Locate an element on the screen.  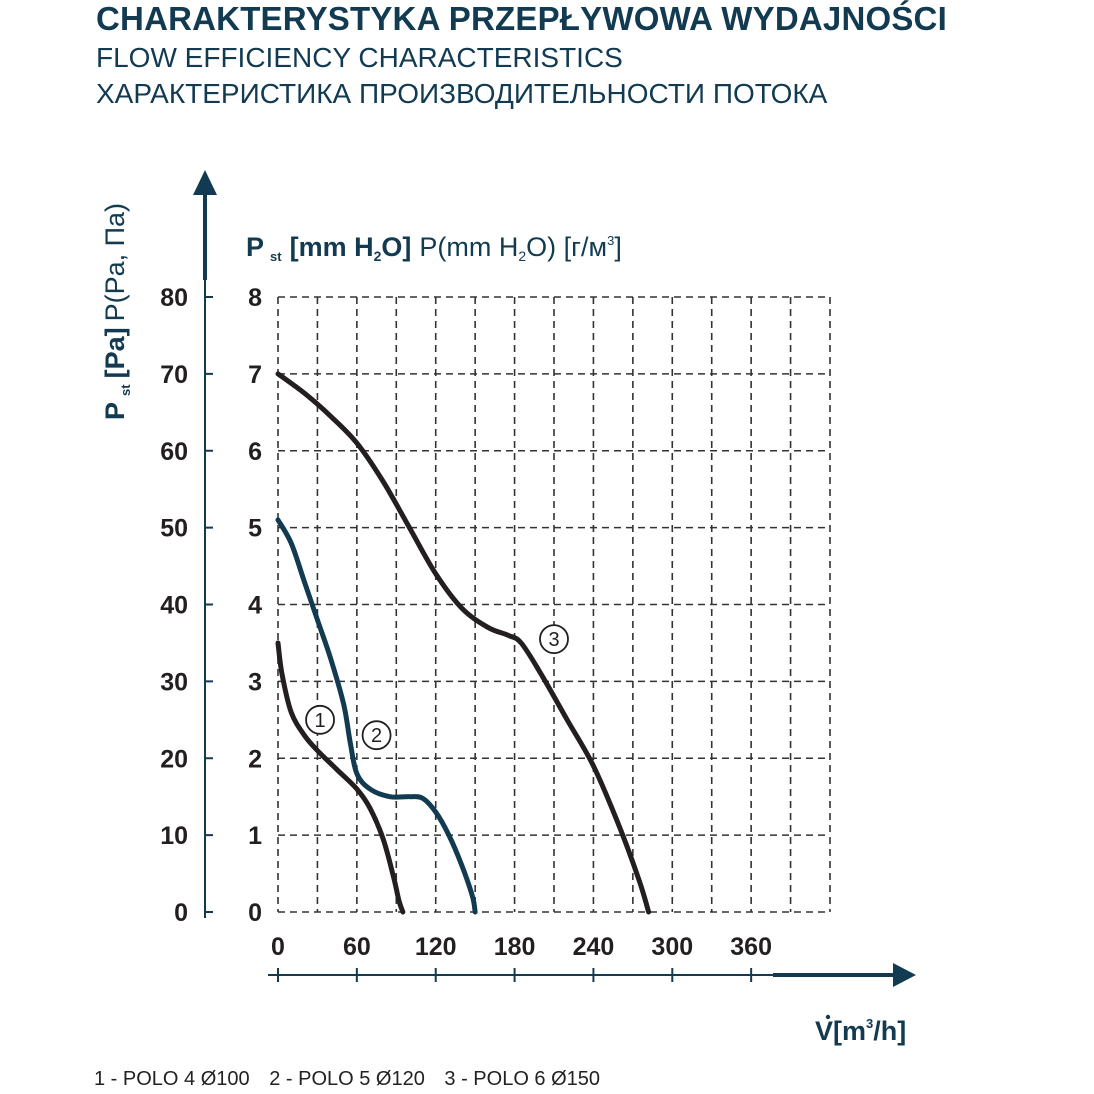
x-tick-label: 300 is located at coordinates (672, 947).